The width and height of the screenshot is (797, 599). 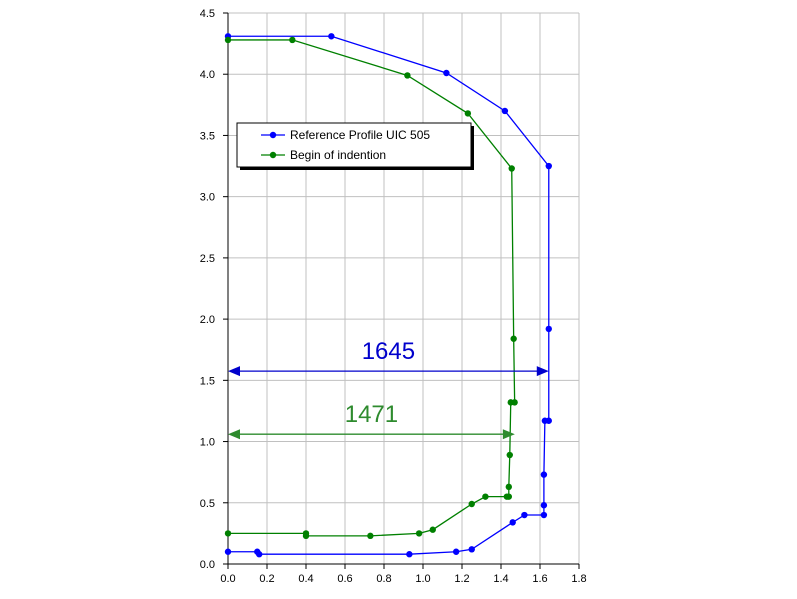 What do you see at coordinates (227, 579) in the screenshot?
I see `x-tick-label: 0.0` at bounding box center [227, 579].